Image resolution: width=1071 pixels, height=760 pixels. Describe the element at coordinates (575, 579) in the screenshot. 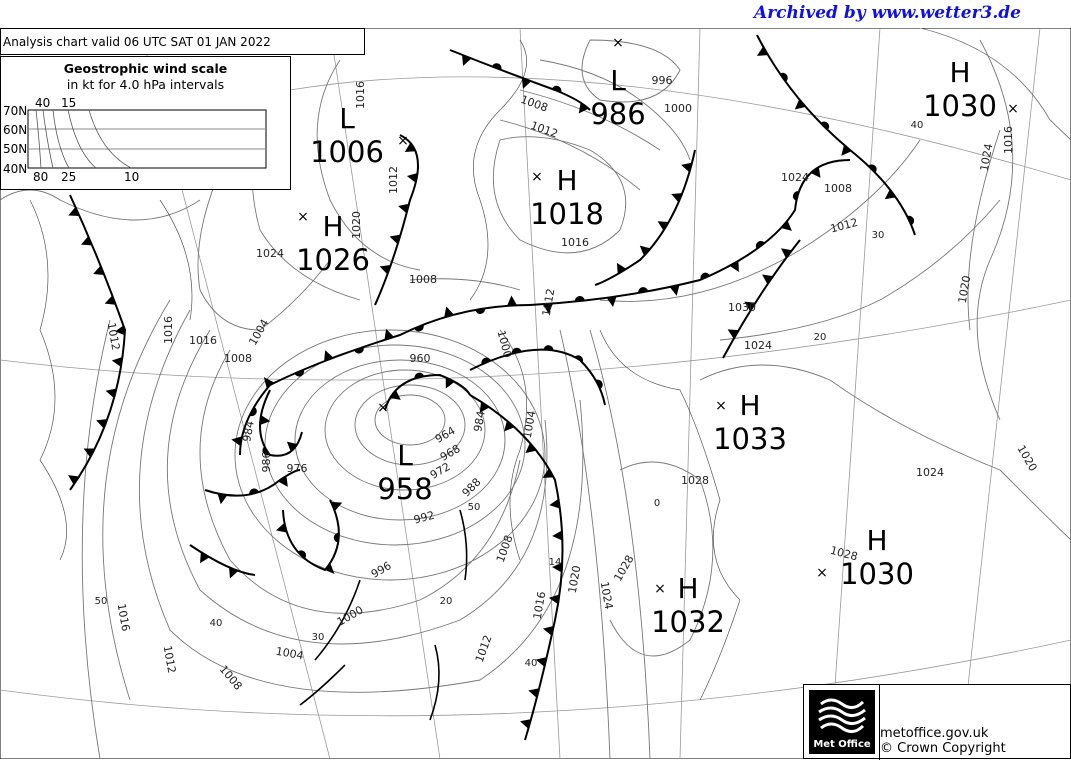

I see `isobar-label: 1020` at that location.